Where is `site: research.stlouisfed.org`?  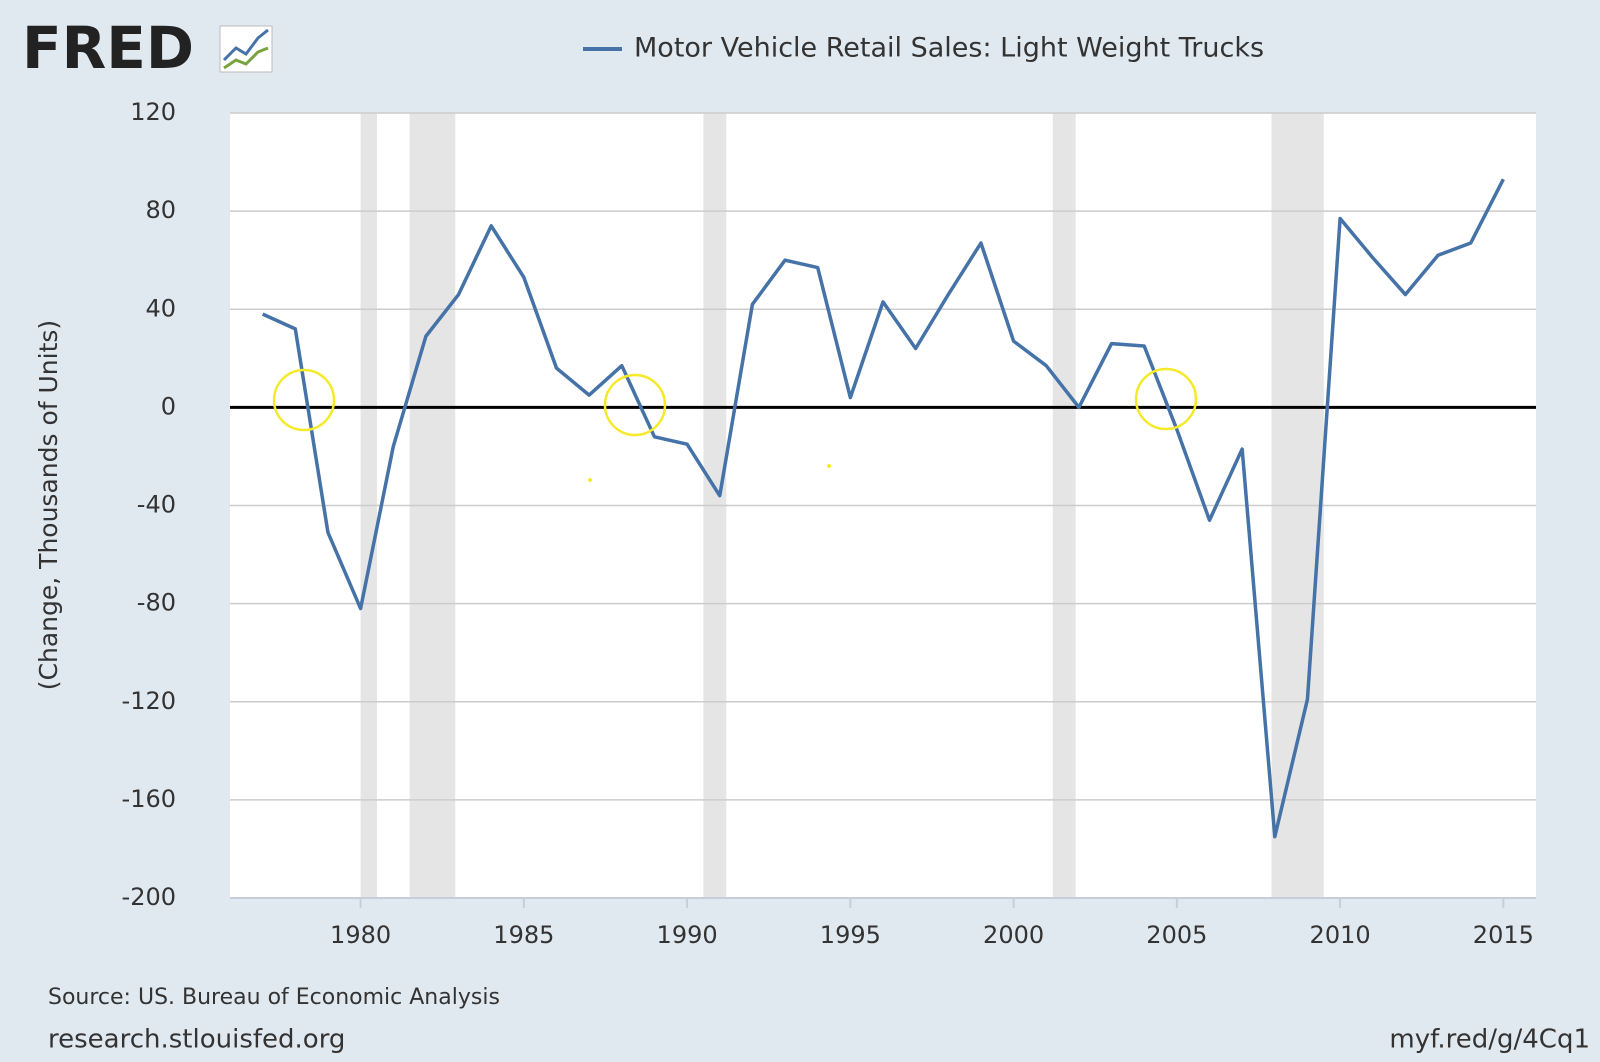 site: research.stlouisfed.org is located at coordinates (196, 1040).